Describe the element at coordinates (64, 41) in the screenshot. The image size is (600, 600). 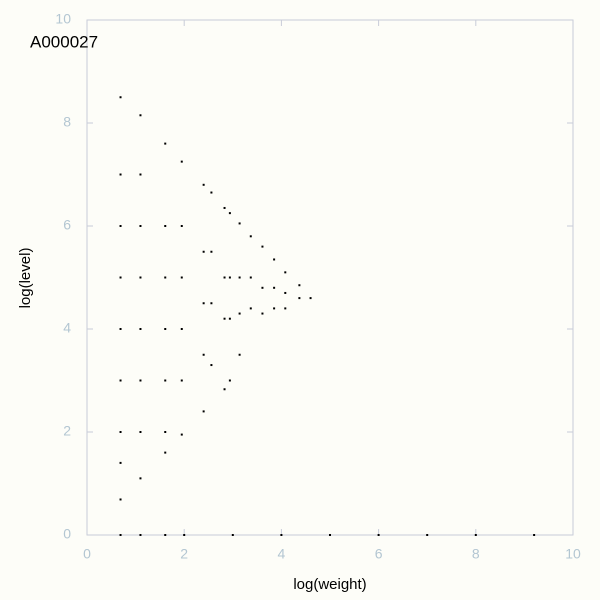
I see `chart-title: A000027` at that location.